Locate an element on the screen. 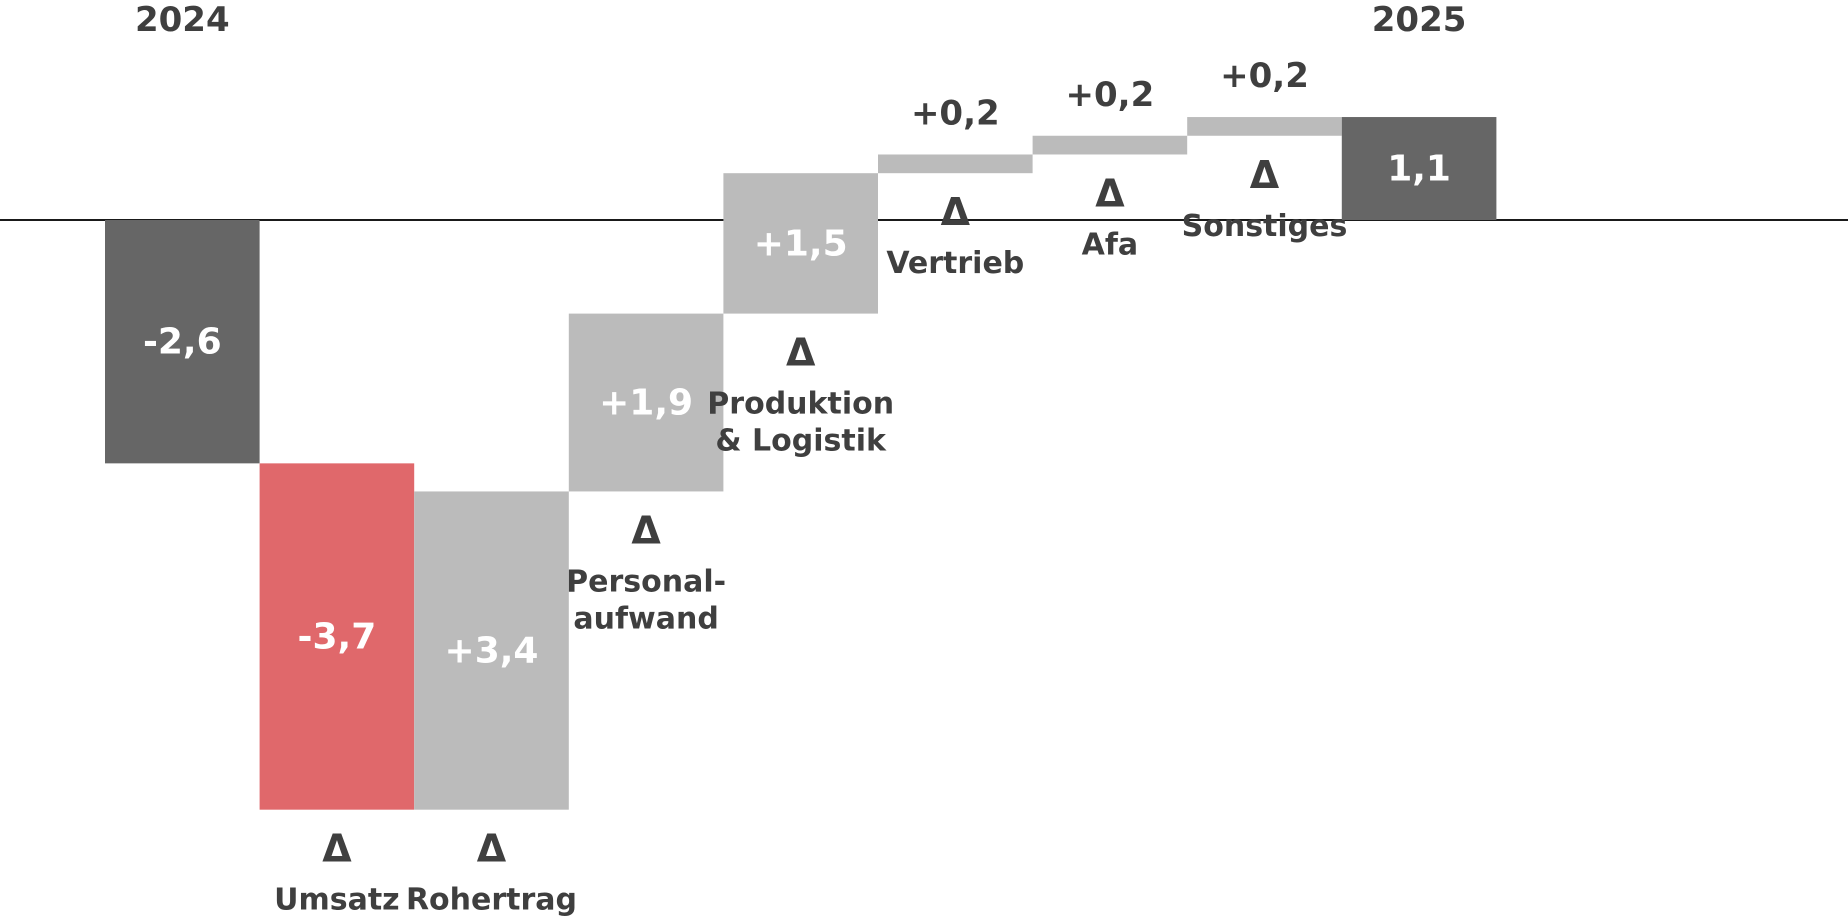  step-7-value-label: +0,2 is located at coordinates (1264, 76).